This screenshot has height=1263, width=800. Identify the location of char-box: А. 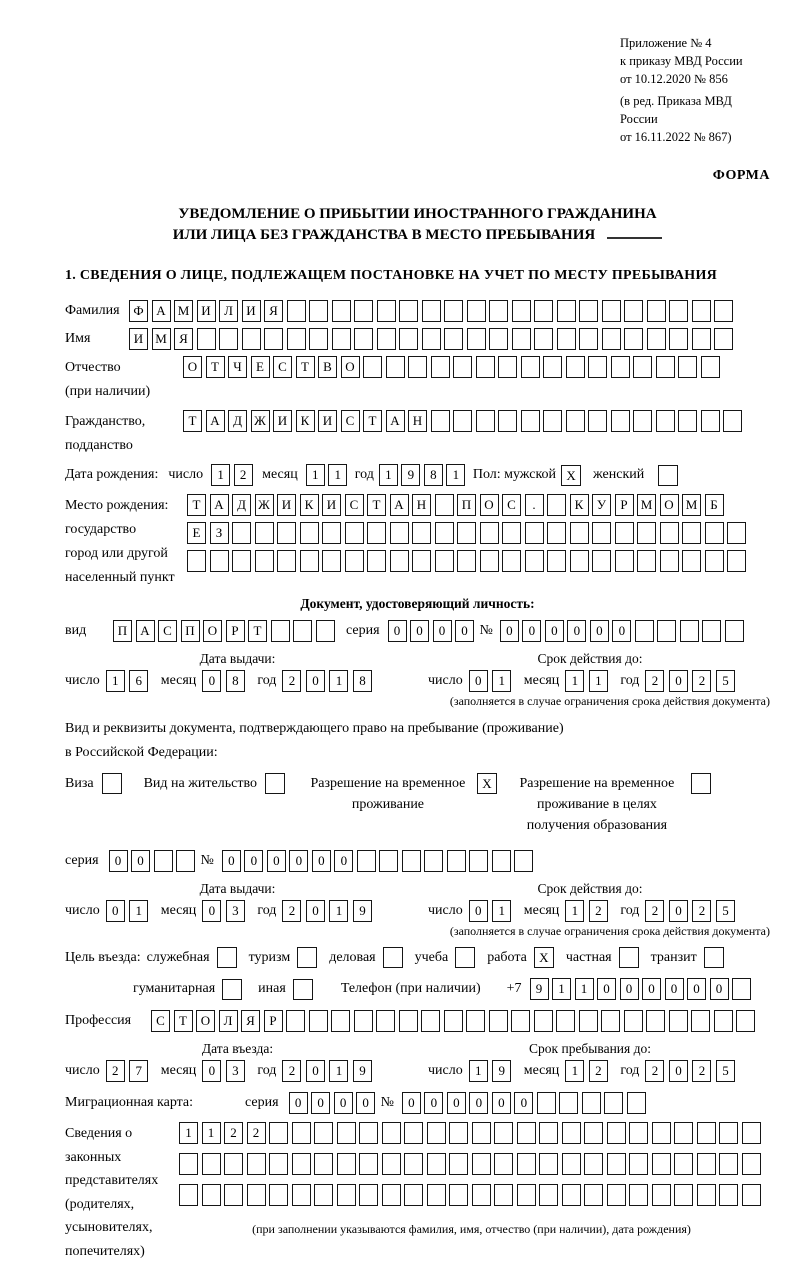
(395, 421).